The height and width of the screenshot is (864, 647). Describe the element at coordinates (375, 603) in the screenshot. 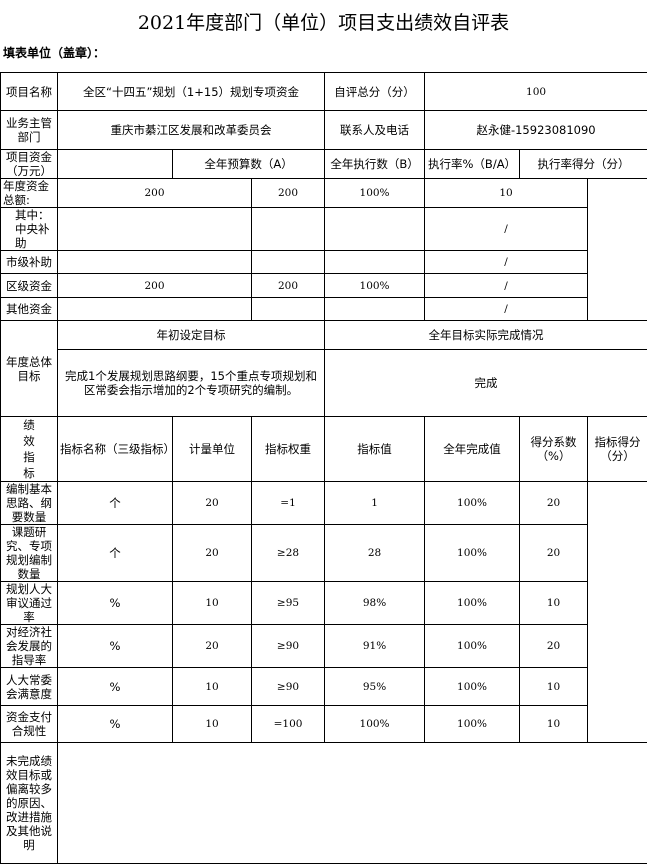

I see `indicator-cell: 98%` at that location.